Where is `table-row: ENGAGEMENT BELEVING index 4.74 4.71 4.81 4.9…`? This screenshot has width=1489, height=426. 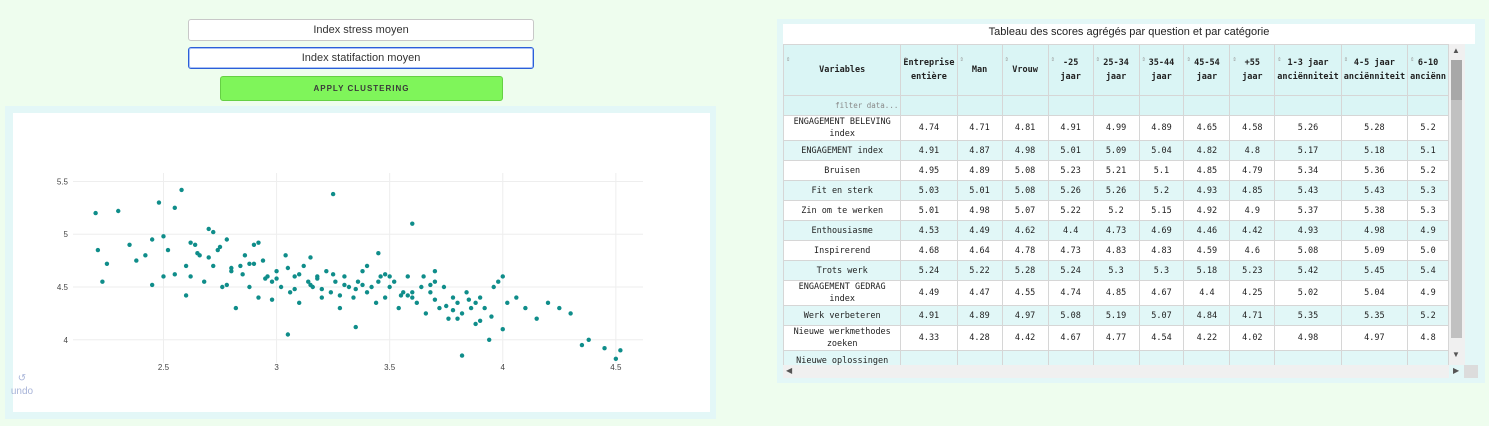 table-row: ENGAGEMENT BELEVING index 4.74 4.71 4.81 4.9… is located at coordinates (1116, 128).